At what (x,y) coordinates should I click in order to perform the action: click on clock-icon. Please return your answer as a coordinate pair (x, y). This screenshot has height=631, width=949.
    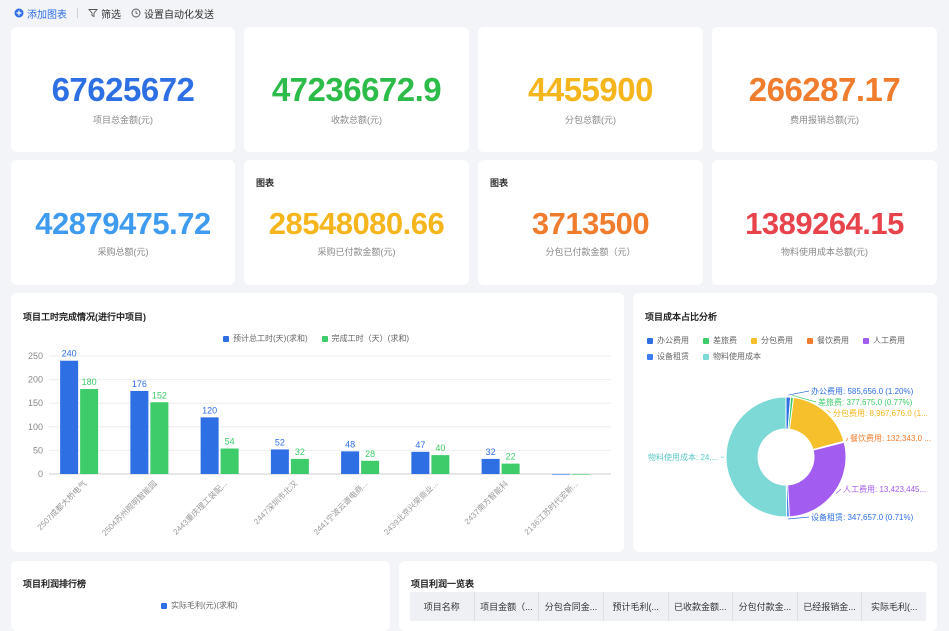
    Looking at the image, I should click on (136, 13).